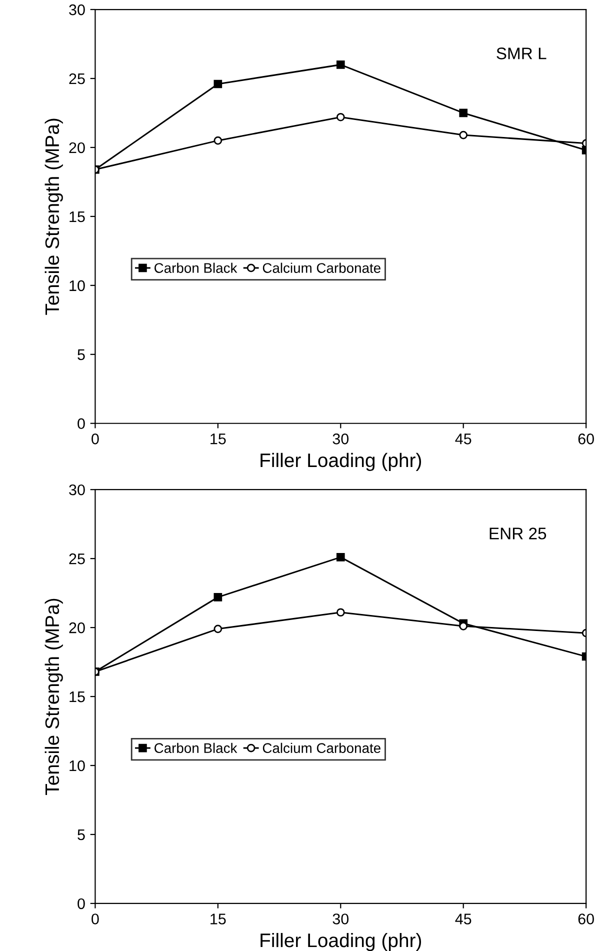 The width and height of the screenshot is (595, 951). I want to click on annotation: SMR L, so click(521, 54).